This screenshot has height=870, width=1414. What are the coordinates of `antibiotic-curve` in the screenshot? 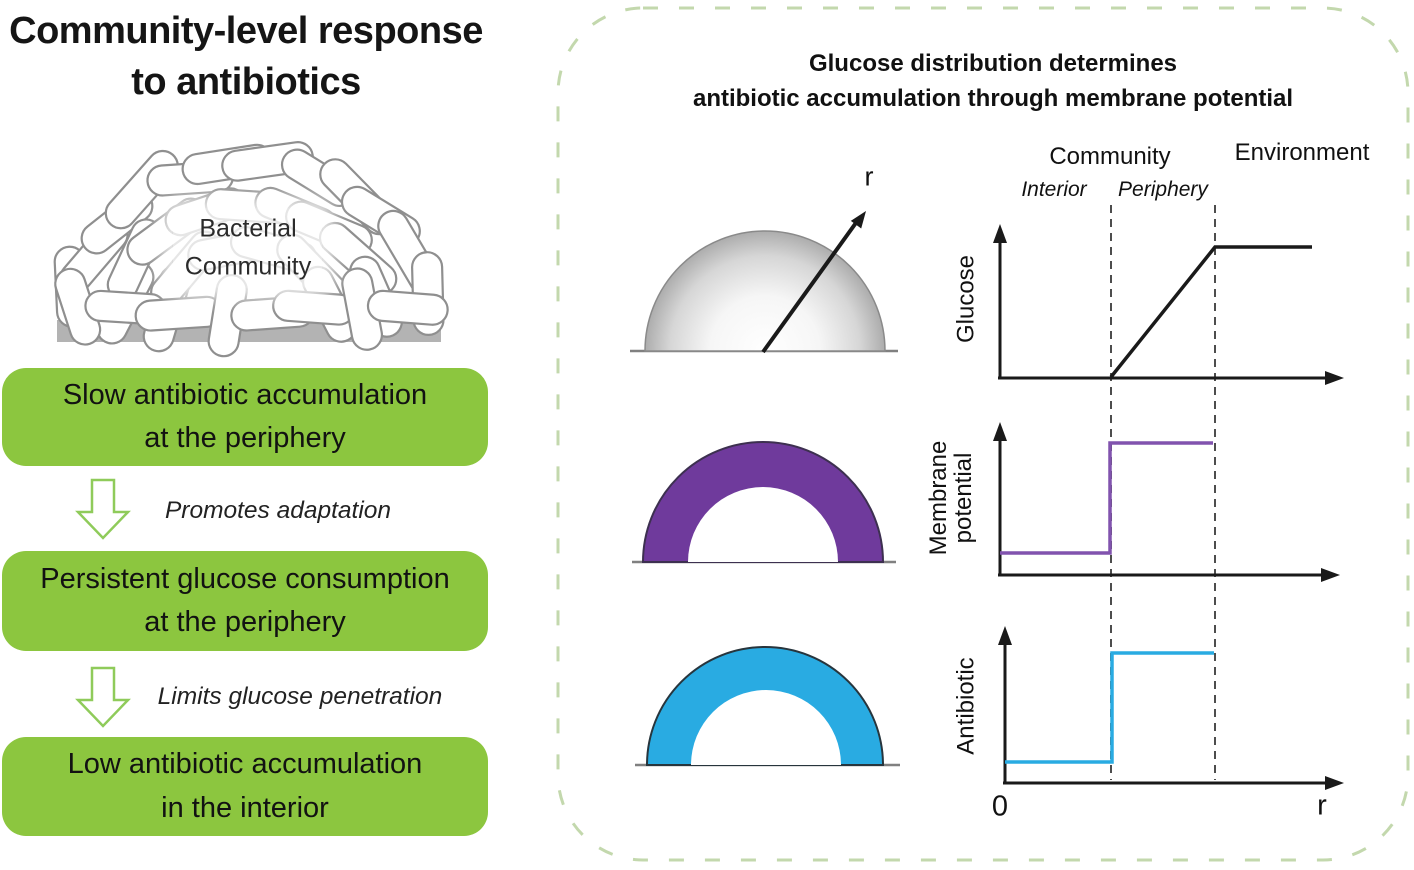 It's located at (1109, 707).